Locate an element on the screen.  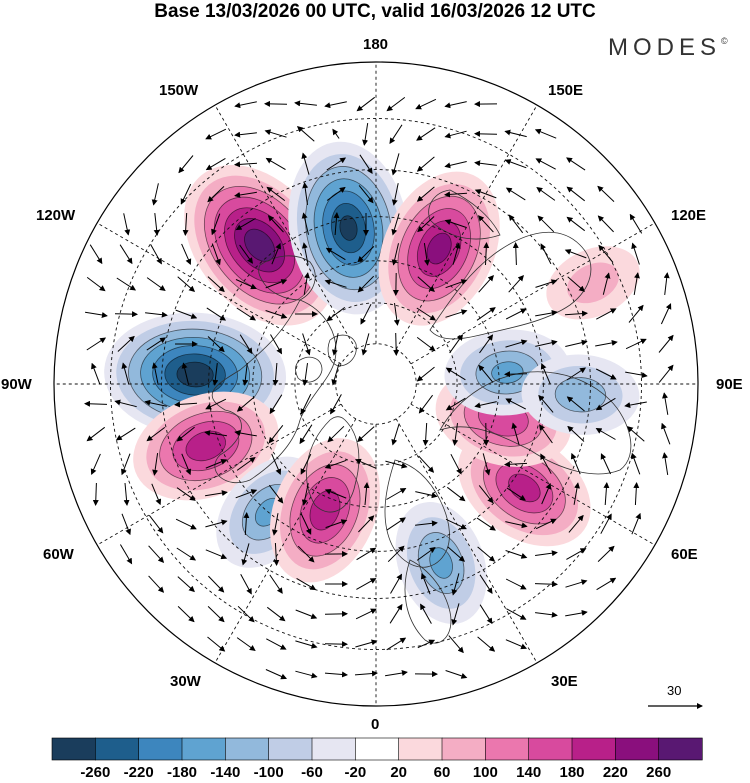
meridian-label-60e: 60E is located at coordinates (684, 554).